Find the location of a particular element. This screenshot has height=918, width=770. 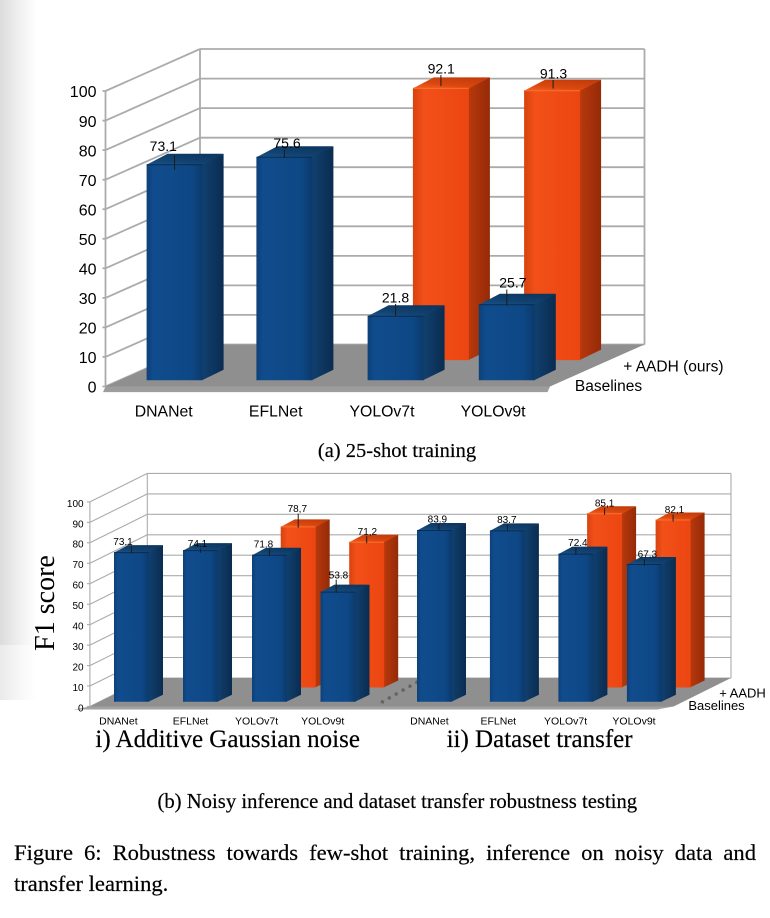

svg-text: 78,7 is located at coordinates (298, 509).